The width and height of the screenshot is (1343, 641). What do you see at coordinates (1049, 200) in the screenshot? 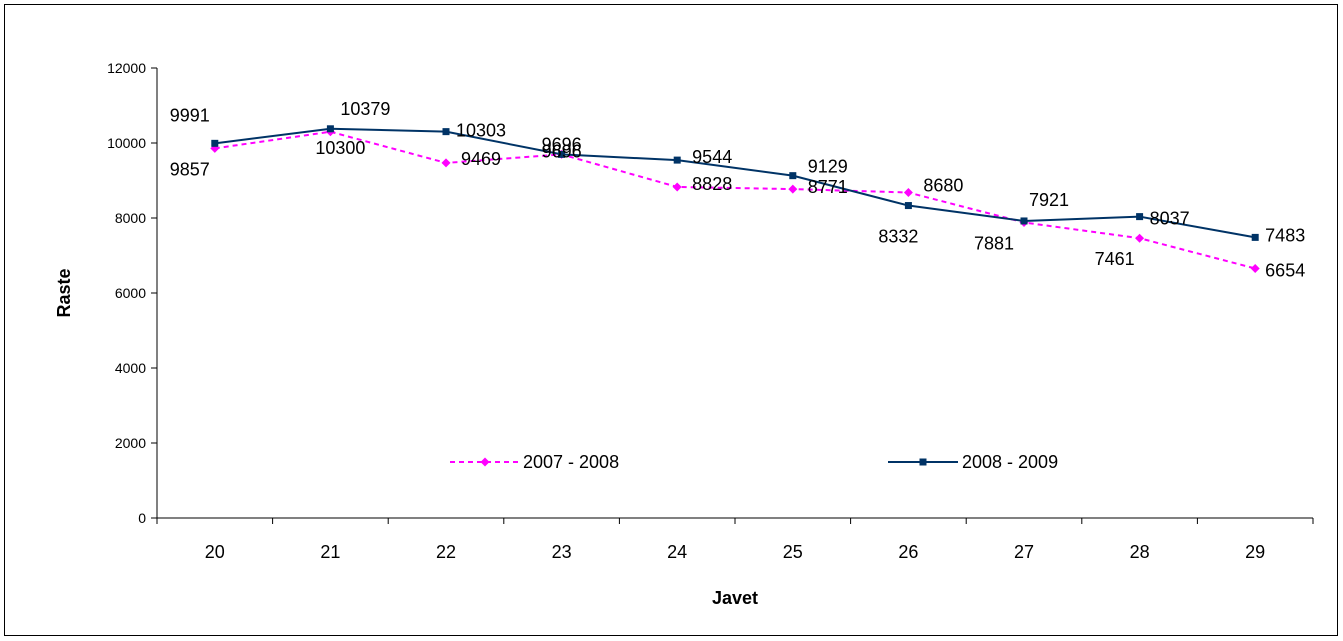
I see `data-label: 7921` at bounding box center [1049, 200].